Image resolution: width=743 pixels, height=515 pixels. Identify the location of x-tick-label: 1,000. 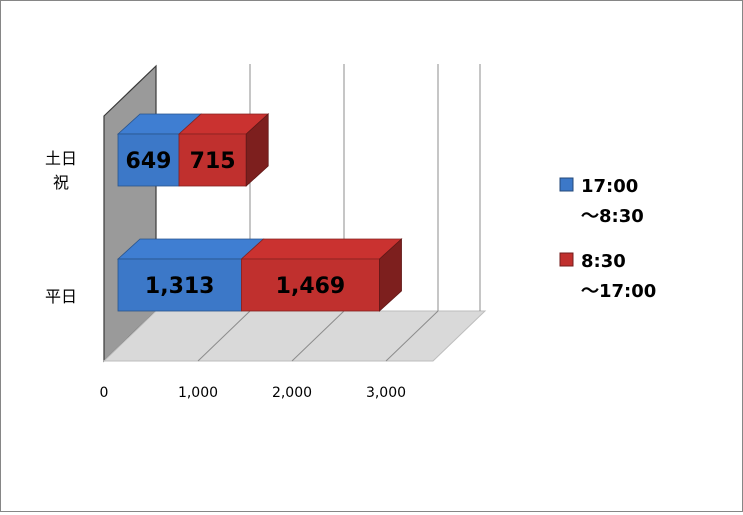
(198, 393).